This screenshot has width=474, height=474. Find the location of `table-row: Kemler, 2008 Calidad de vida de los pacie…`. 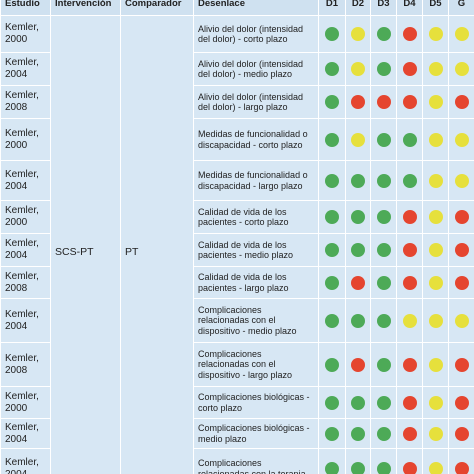

table-row: Kemler, 2008 Calidad de vida de los pacie… is located at coordinates (237, 282).